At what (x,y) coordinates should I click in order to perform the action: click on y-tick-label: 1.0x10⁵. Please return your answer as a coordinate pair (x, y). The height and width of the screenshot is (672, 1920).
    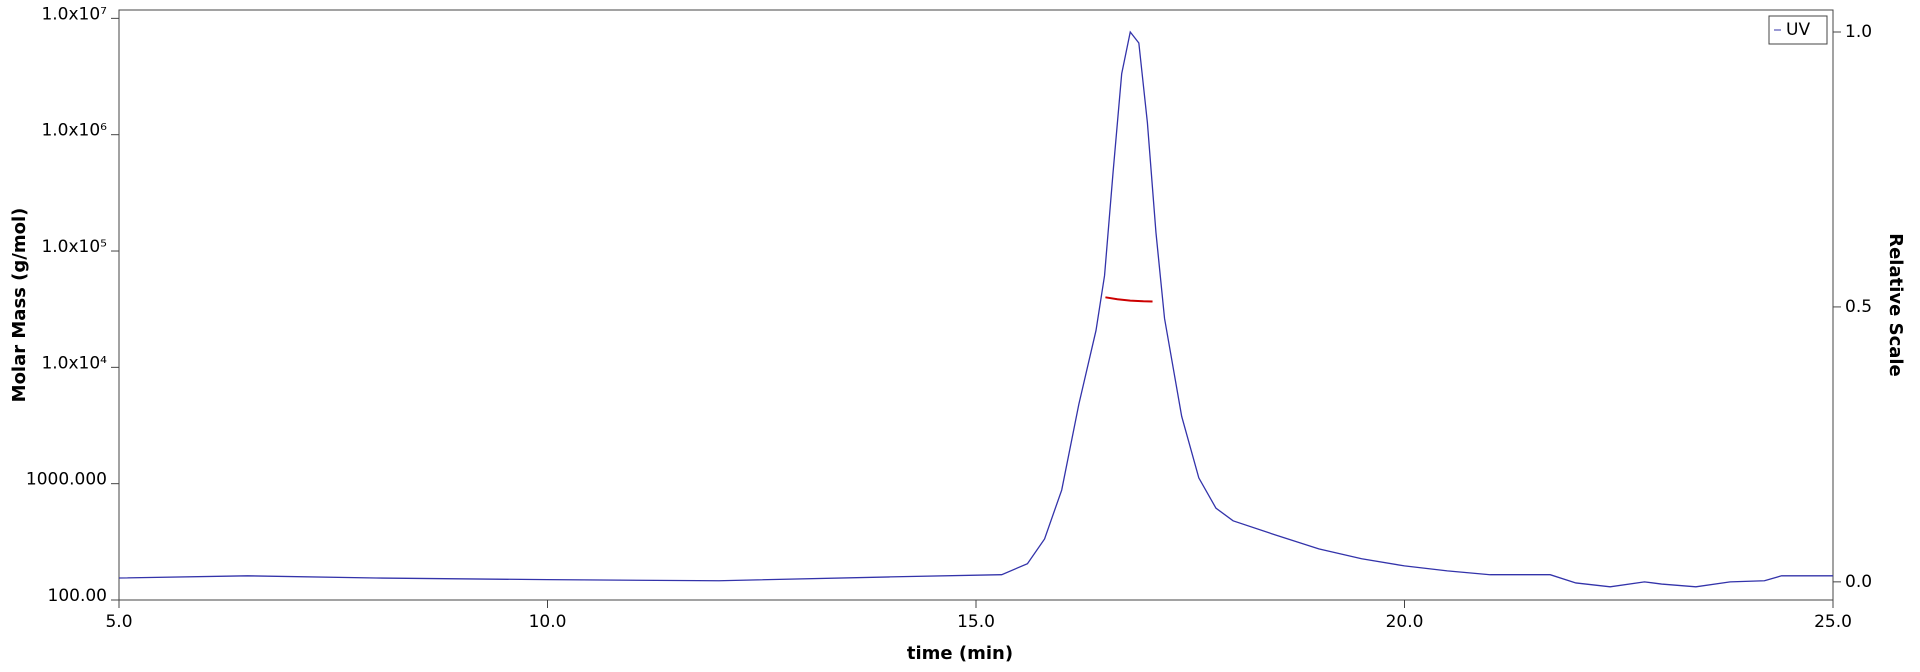
    Looking at the image, I should click on (74, 247).